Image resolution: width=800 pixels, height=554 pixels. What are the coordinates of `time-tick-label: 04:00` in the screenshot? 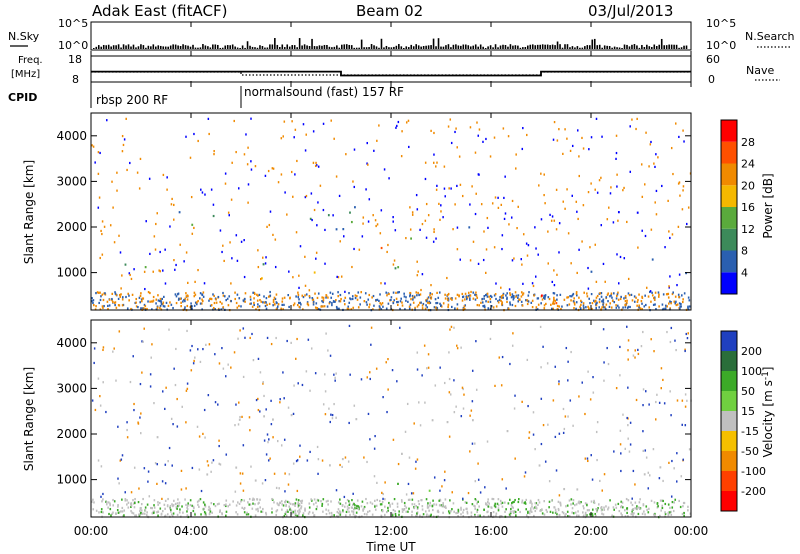 It's located at (191, 531).